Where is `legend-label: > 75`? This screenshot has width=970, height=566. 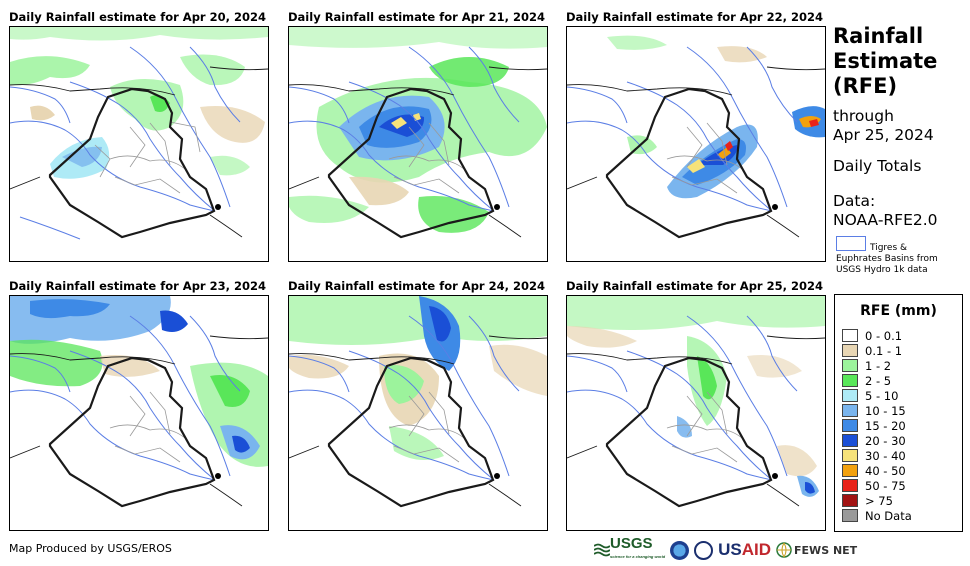 legend-label: > 75 is located at coordinates (879, 501).